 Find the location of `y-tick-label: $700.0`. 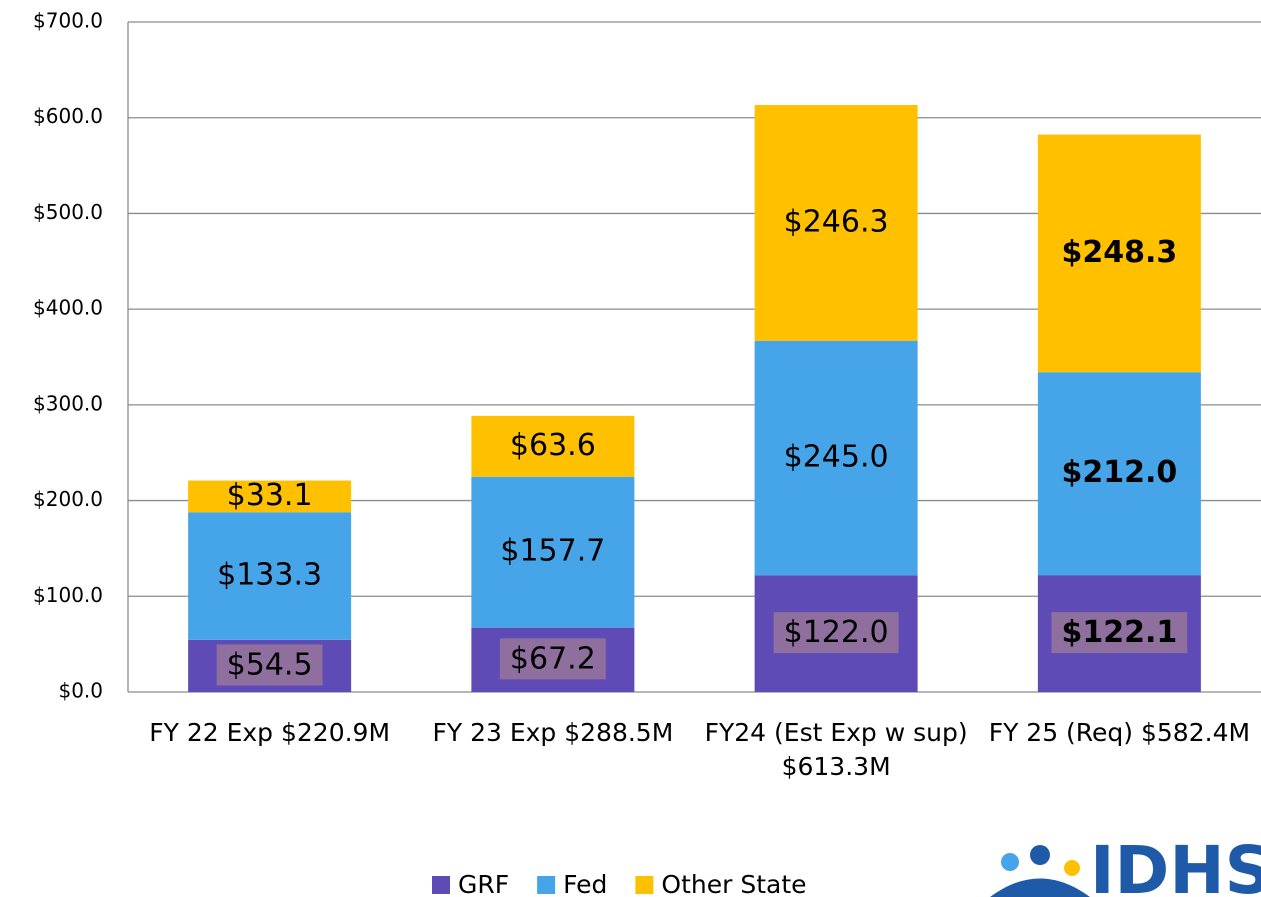

y-tick-label: $700.0 is located at coordinates (68, 21).